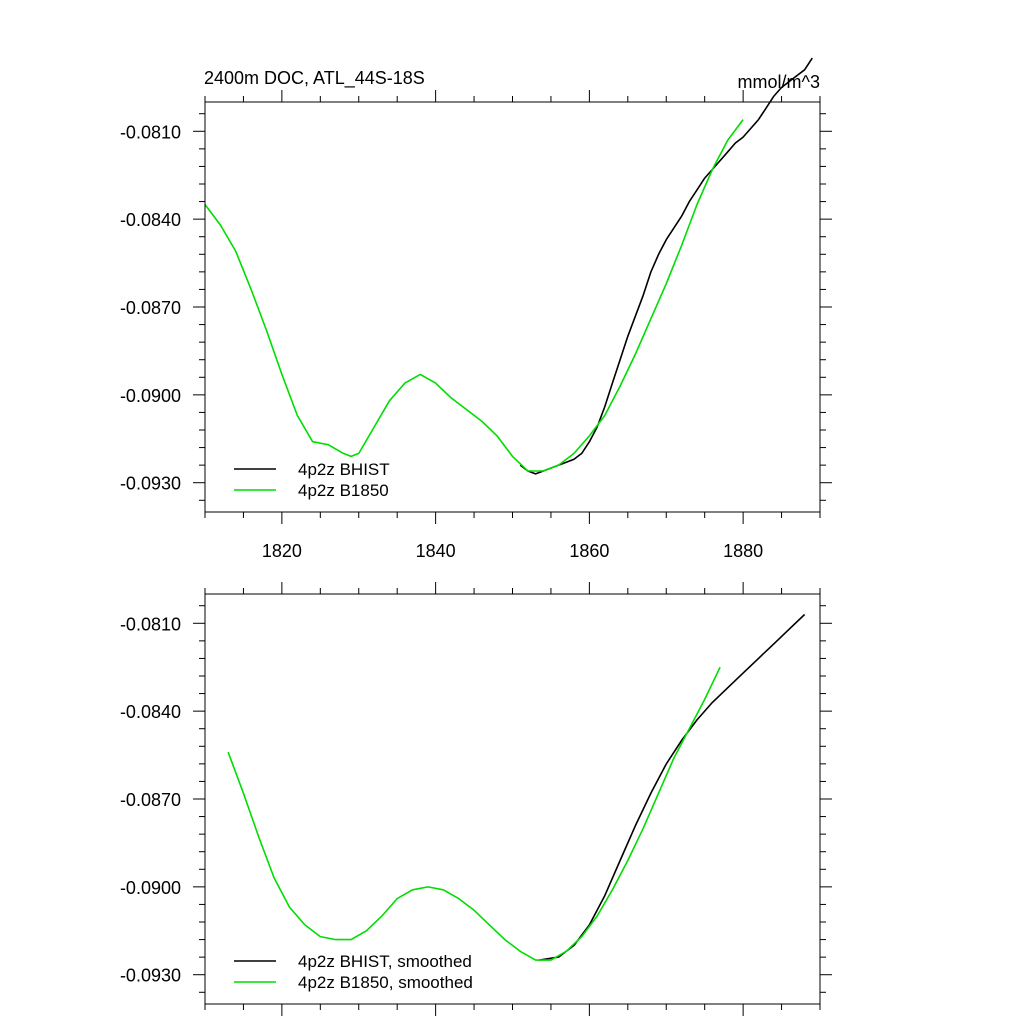  I want to click on top-y-tick-labels: -0.0810 -0.0840 -0.0870 -0.0900 -0.0930, so click(150, 307).